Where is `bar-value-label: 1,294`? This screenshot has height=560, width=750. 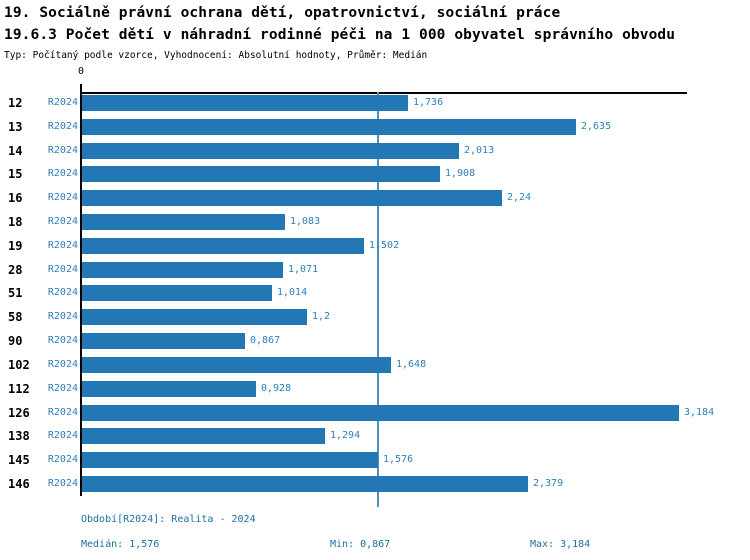 bar-value-label: 1,294 is located at coordinates (345, 435).